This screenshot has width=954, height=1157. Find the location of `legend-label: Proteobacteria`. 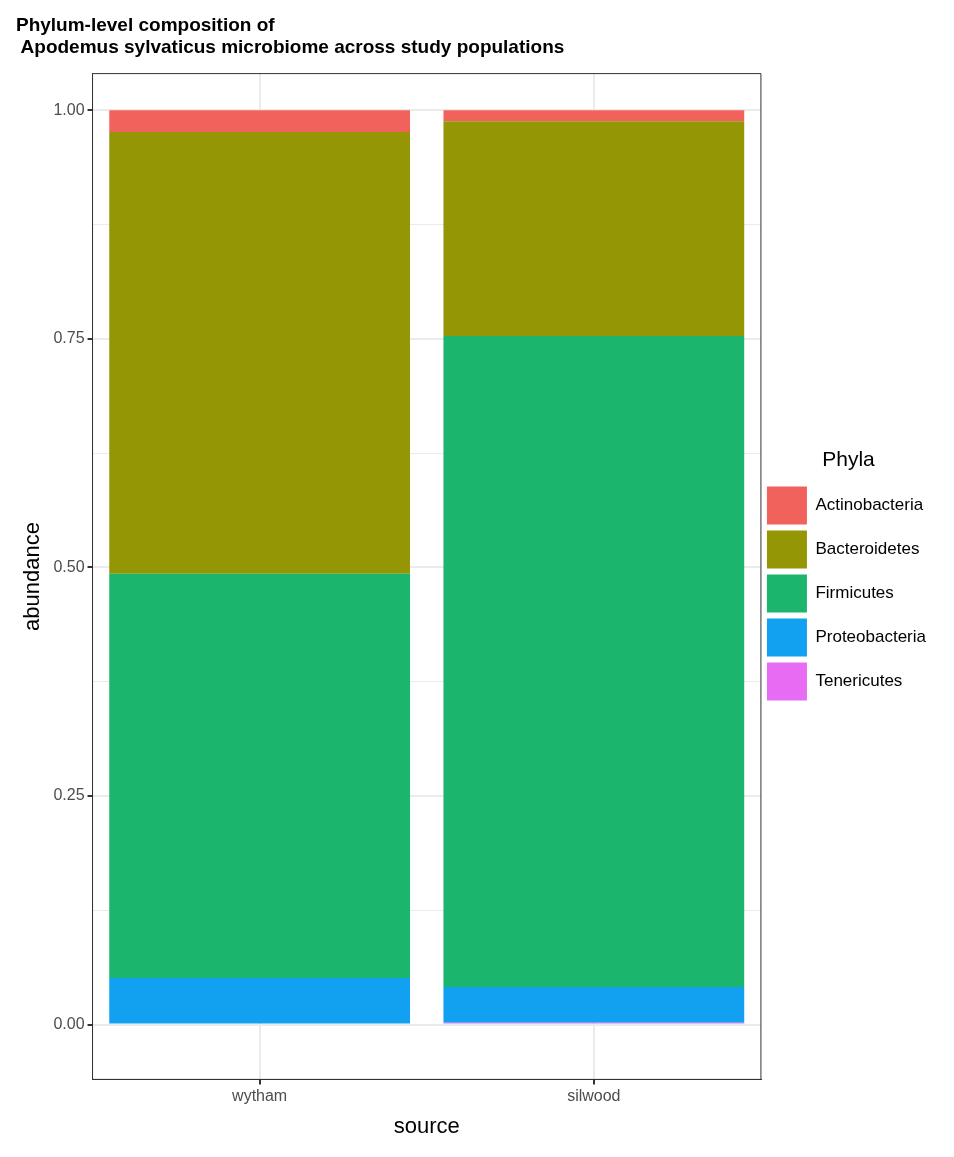

legend-label: Proteobacteria is located at coordinates (871, 637).